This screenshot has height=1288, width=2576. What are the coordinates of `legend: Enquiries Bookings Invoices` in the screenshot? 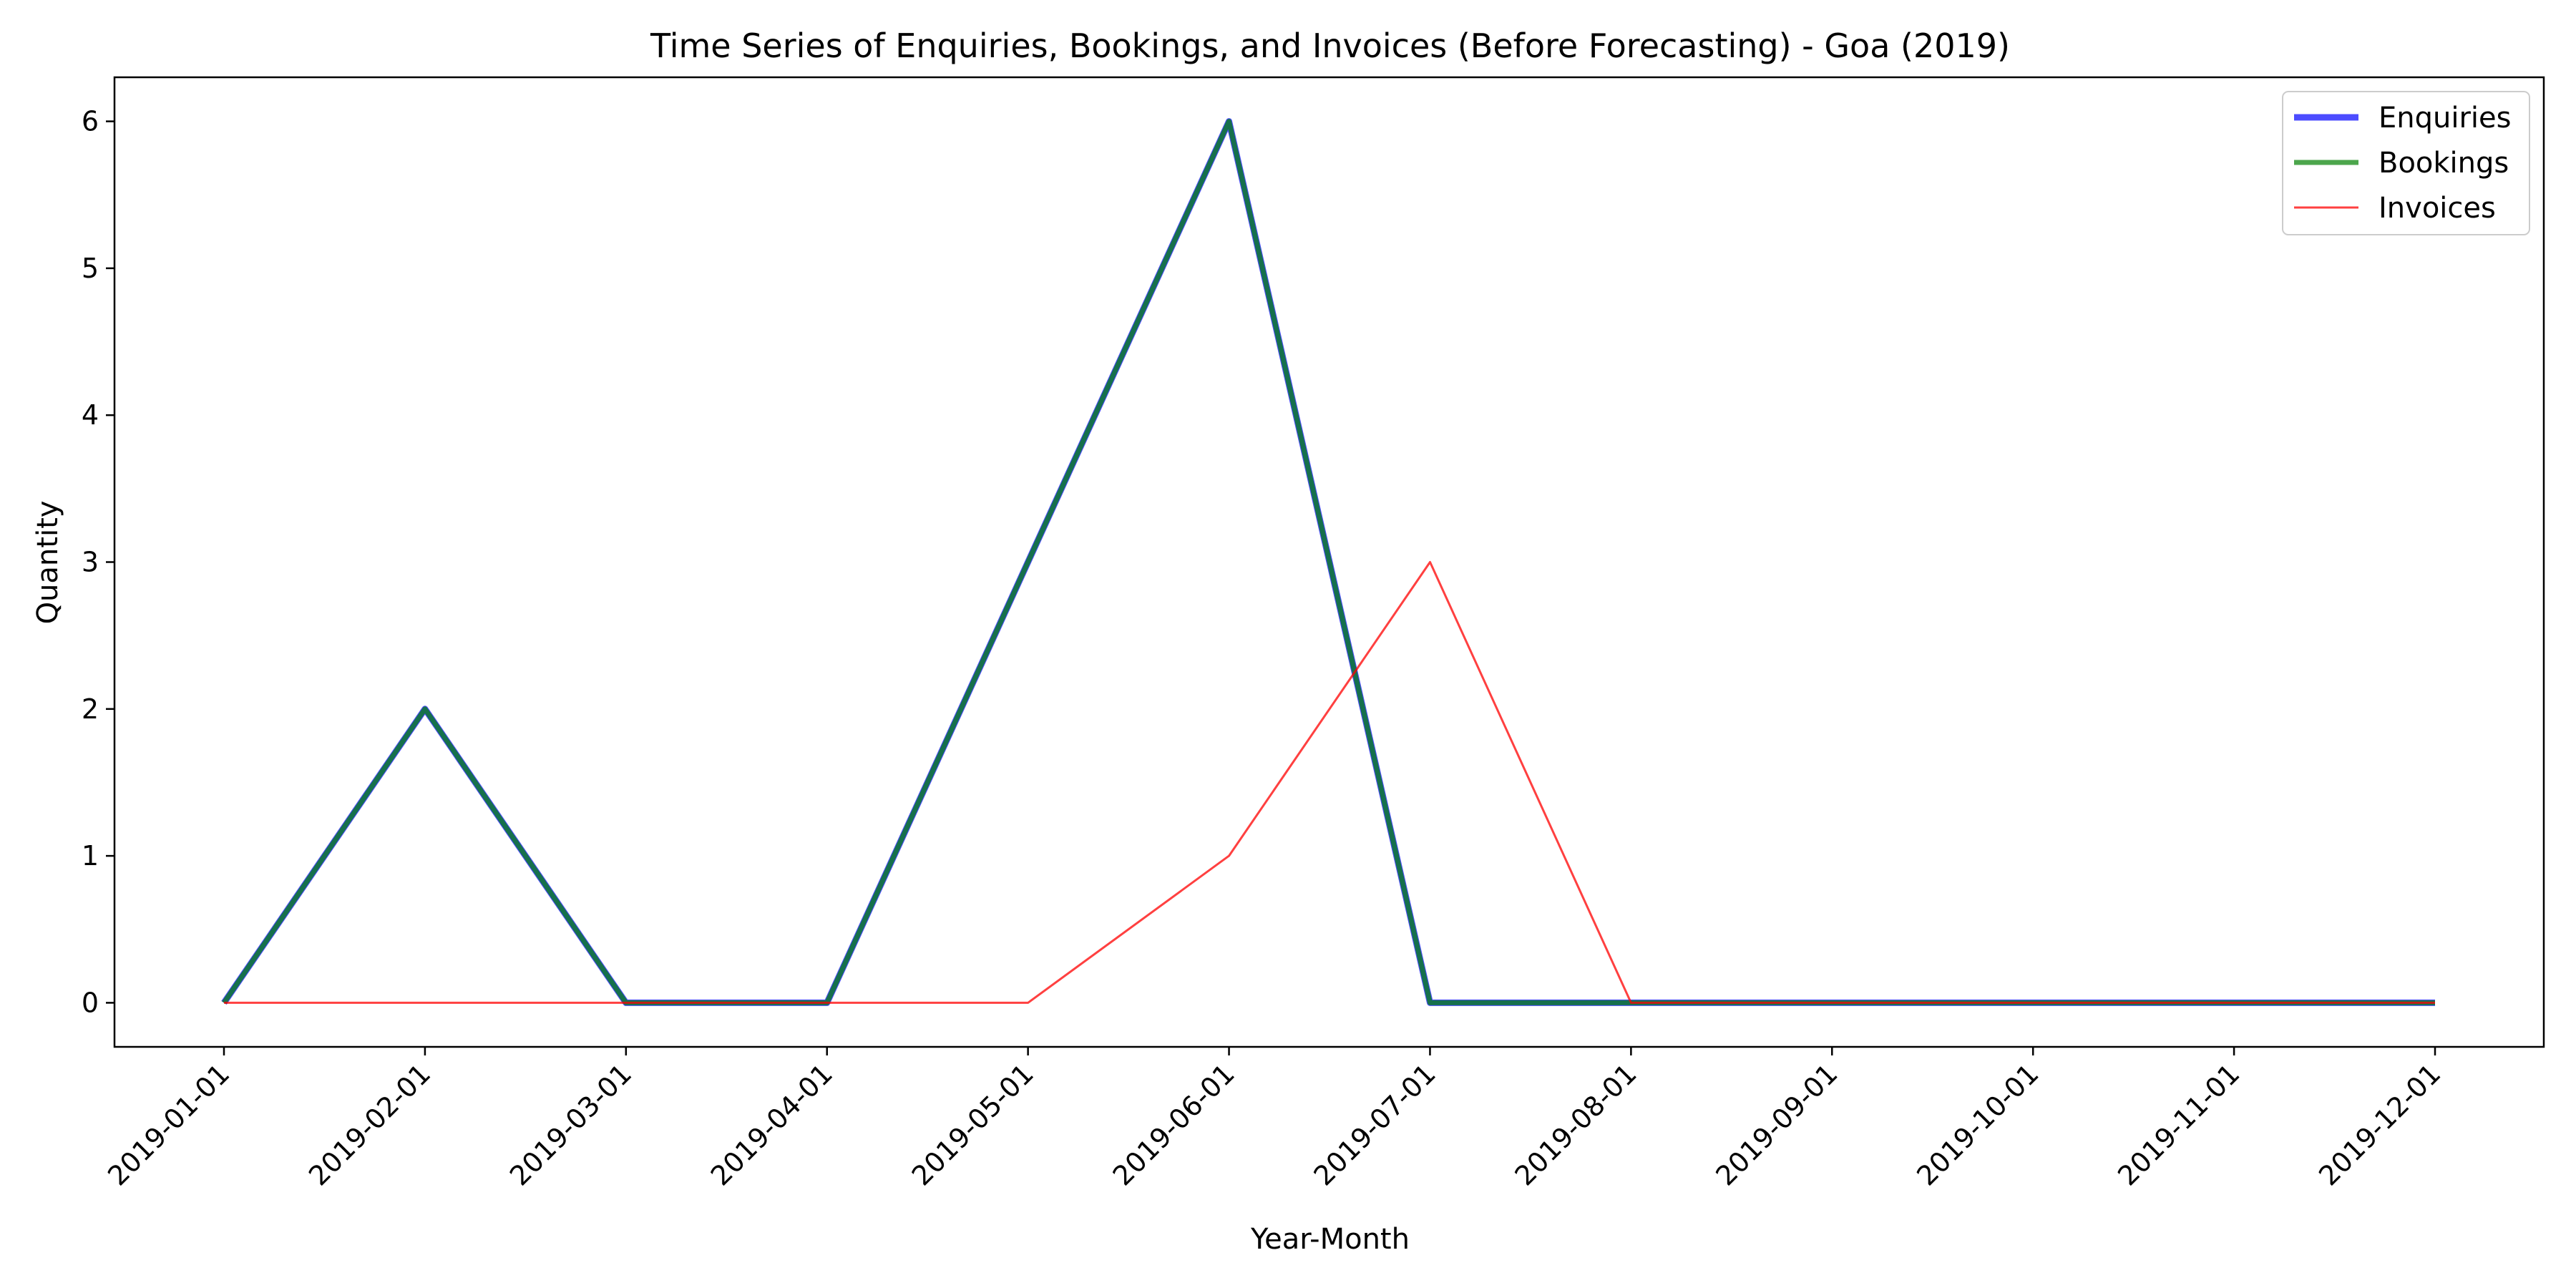 It's located at (2406, 163).